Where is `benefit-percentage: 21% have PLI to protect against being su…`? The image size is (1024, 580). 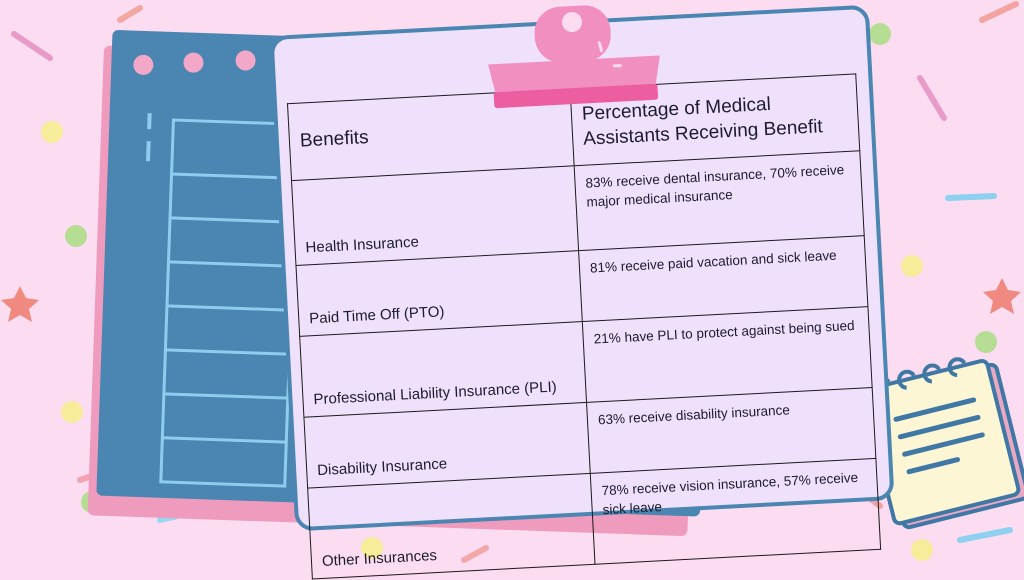
benefit-percentage: 21% have PLI to protect against being su… is located at coordinates (727, 355).